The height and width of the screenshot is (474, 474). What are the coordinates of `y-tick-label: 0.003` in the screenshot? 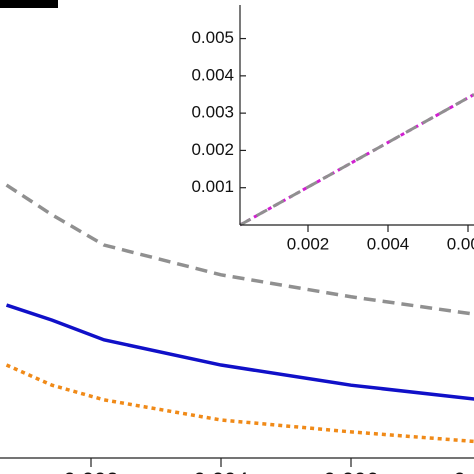 It's located at (212, 112).